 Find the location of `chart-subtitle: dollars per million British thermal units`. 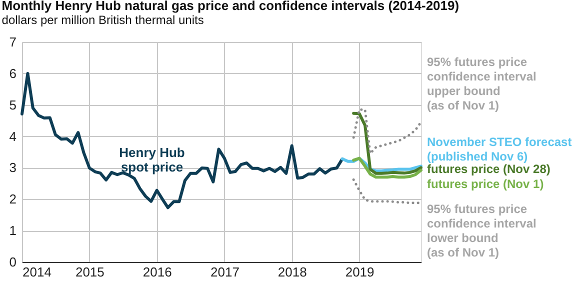

chart-subtitle: dollars per million British thermal units is located at coordinates (103, 20).